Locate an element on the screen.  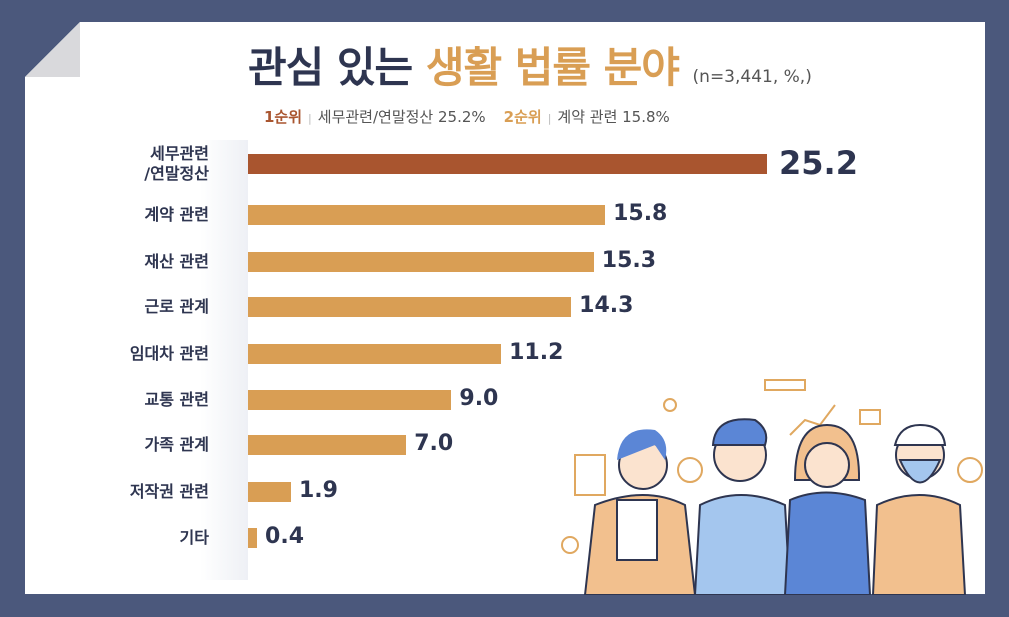
category-label: 가족 관계 is located at coordinates (176, 444).